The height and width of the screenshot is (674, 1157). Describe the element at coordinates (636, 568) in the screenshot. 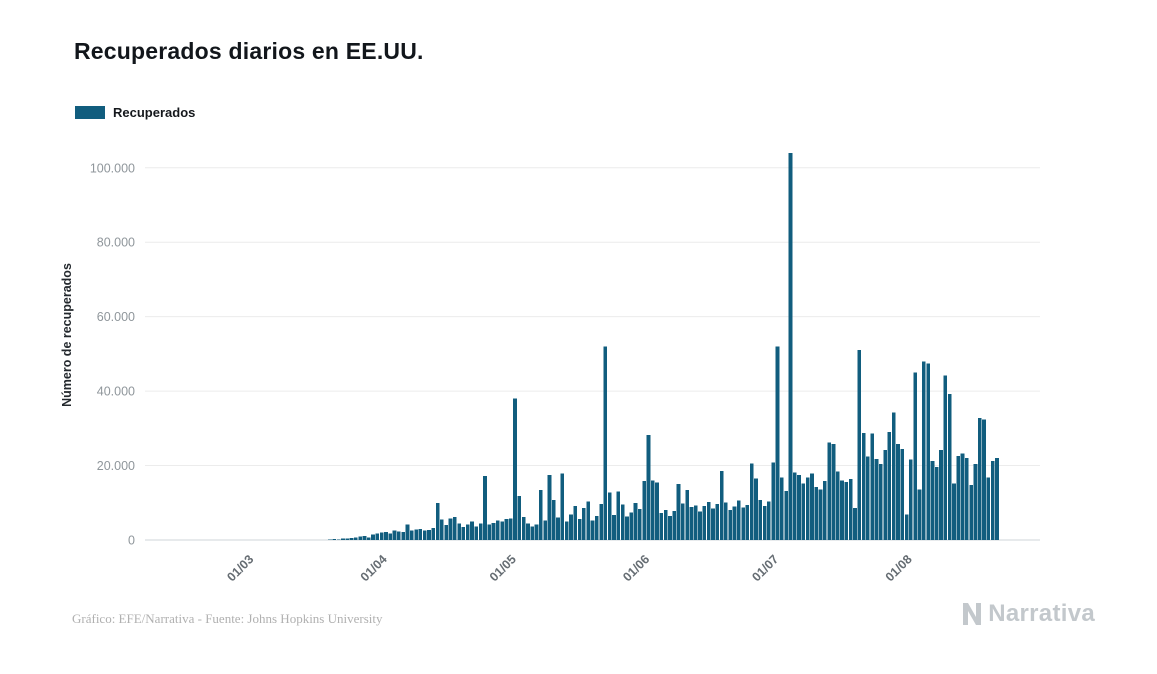

I see `svg-text: 01/06` at that location.